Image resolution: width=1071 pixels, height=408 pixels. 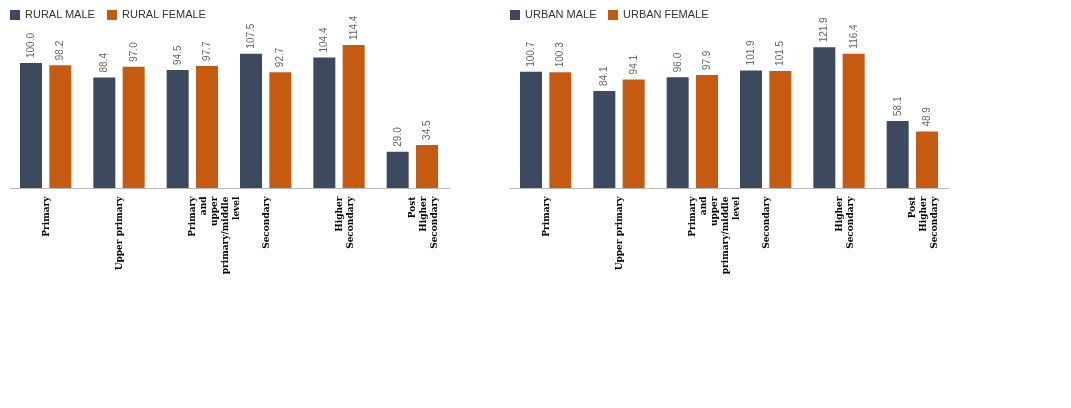 What do you see at coordinates (633, 64) in the screenshot?
I see `data-label: 94.1` at bounding box center [633, 64].